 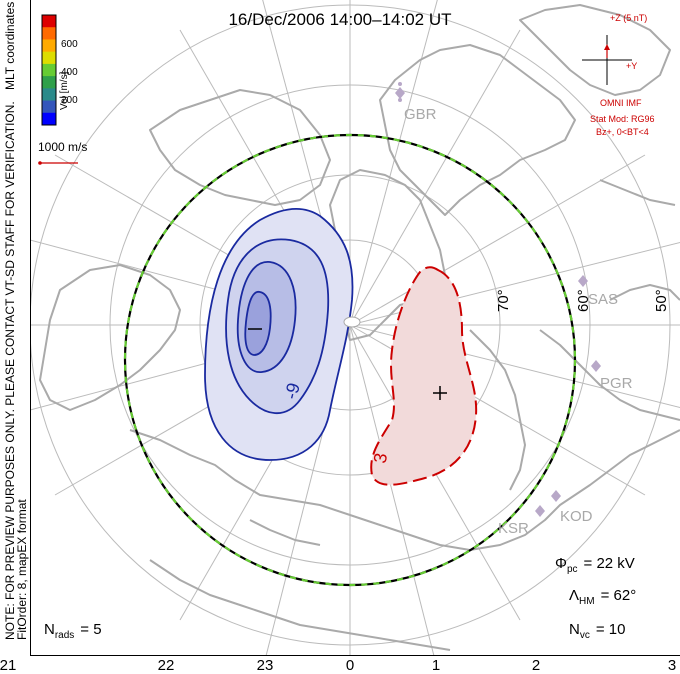 What do you see at coordinates (436, 665) in the screenshot?
I see `mlt-tick-1: 1` at bounding box center [436, 665].